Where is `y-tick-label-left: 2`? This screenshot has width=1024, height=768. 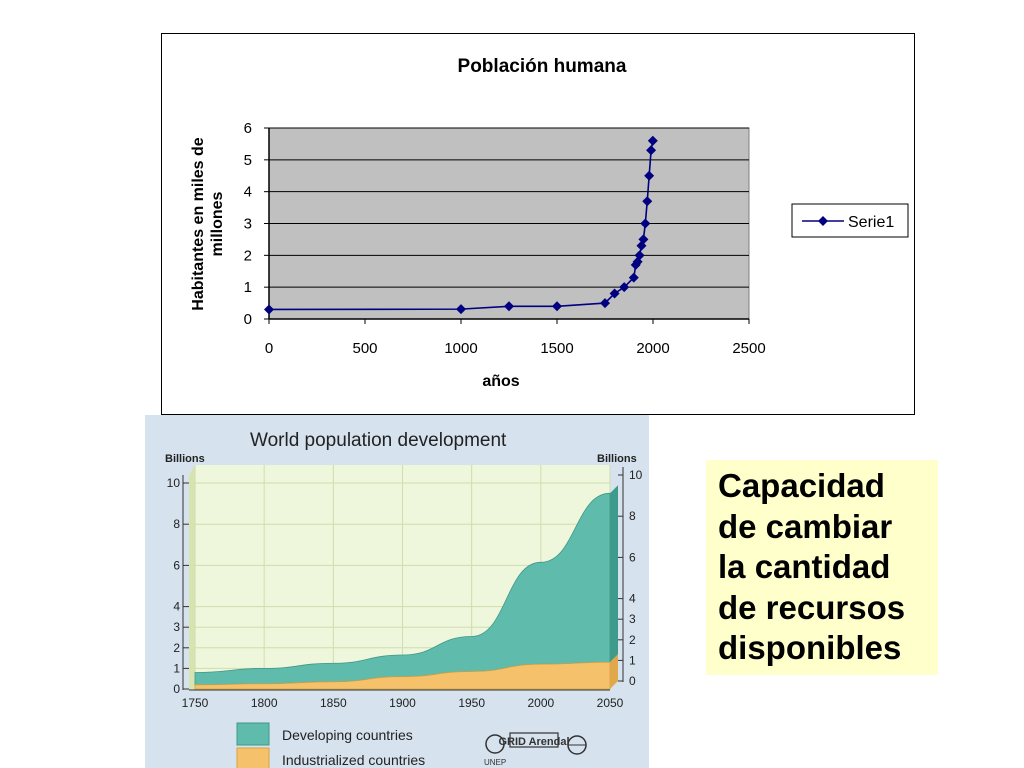 y-tick-label-left: 2 is located at coordinates (176, 648).